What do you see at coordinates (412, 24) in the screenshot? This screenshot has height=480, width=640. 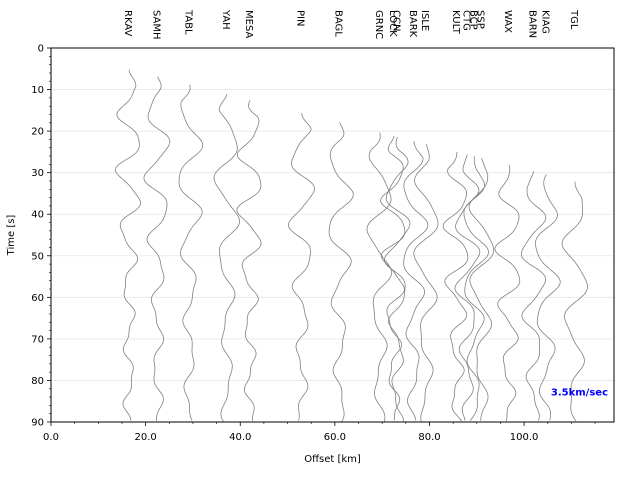 I see `station-label: BARK` at bounding box center [412, 24].